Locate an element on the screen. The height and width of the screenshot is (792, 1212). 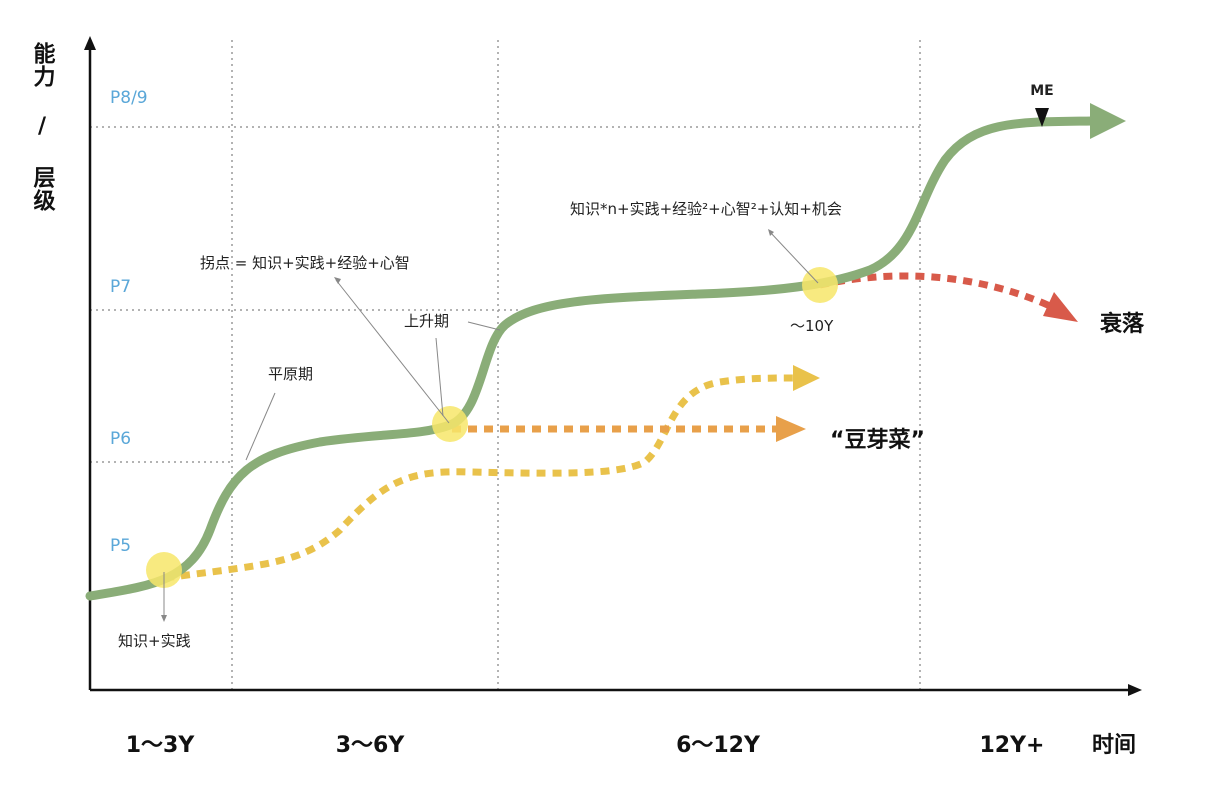
level-label-p5: P5 is located at coordinates (120, 546).